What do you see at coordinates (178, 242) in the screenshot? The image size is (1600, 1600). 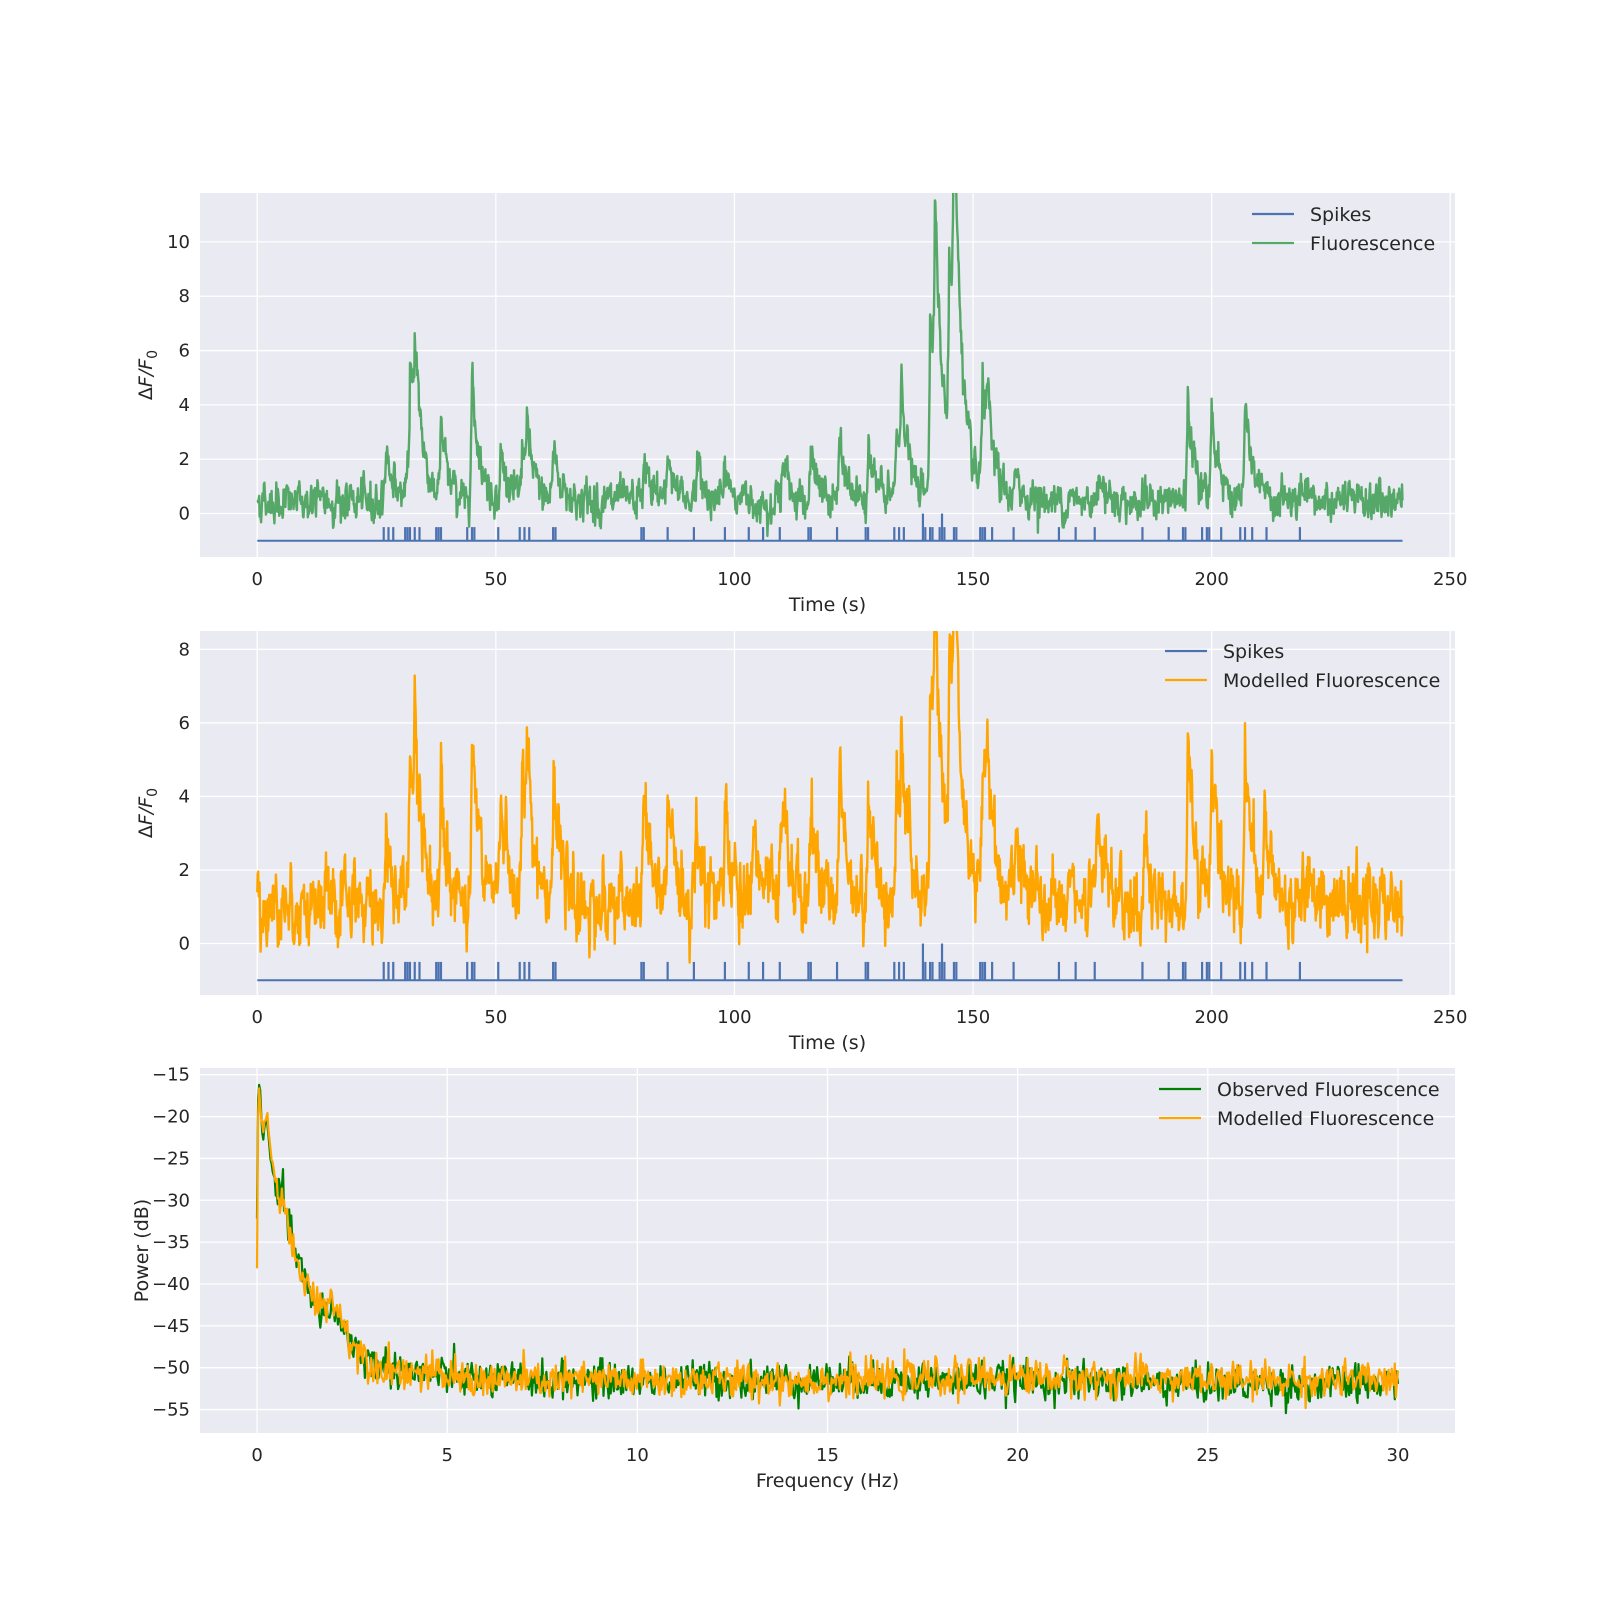 I see `y-tick-label: 10` at bounding box center [178, 242].